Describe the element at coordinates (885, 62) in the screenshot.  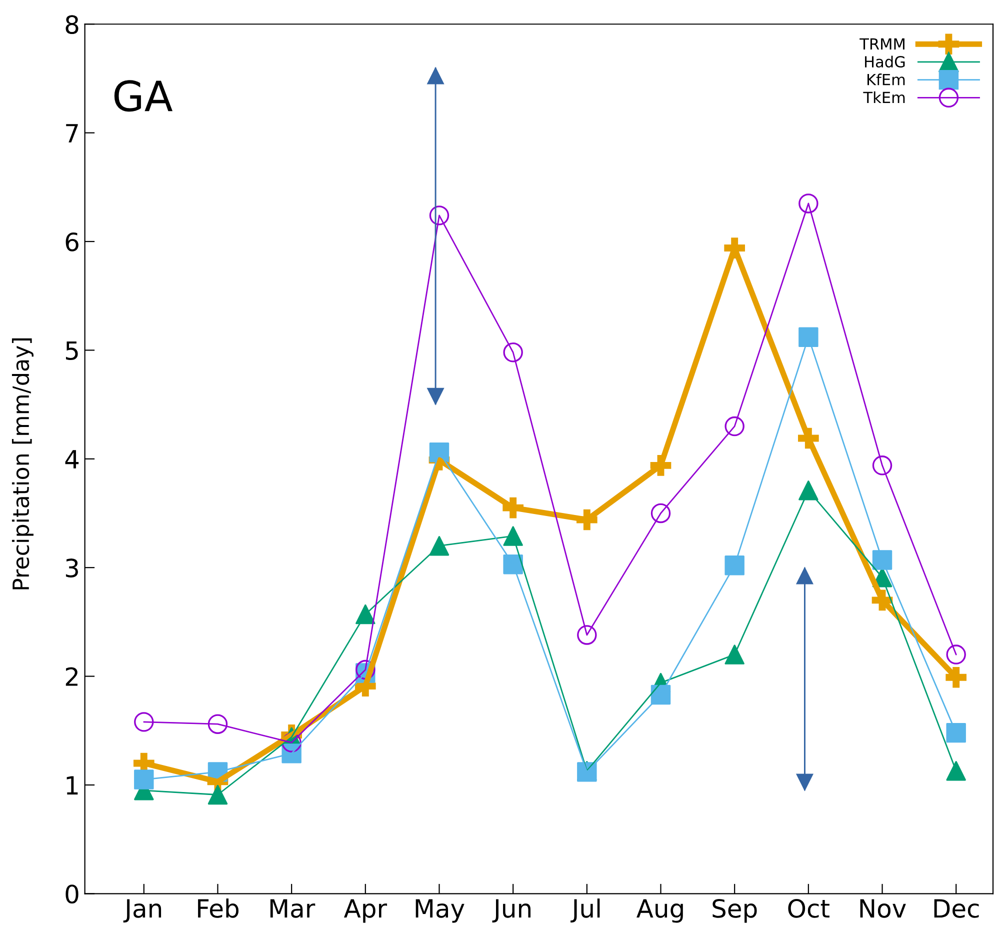
I see `legend-label: HadG` at that location.